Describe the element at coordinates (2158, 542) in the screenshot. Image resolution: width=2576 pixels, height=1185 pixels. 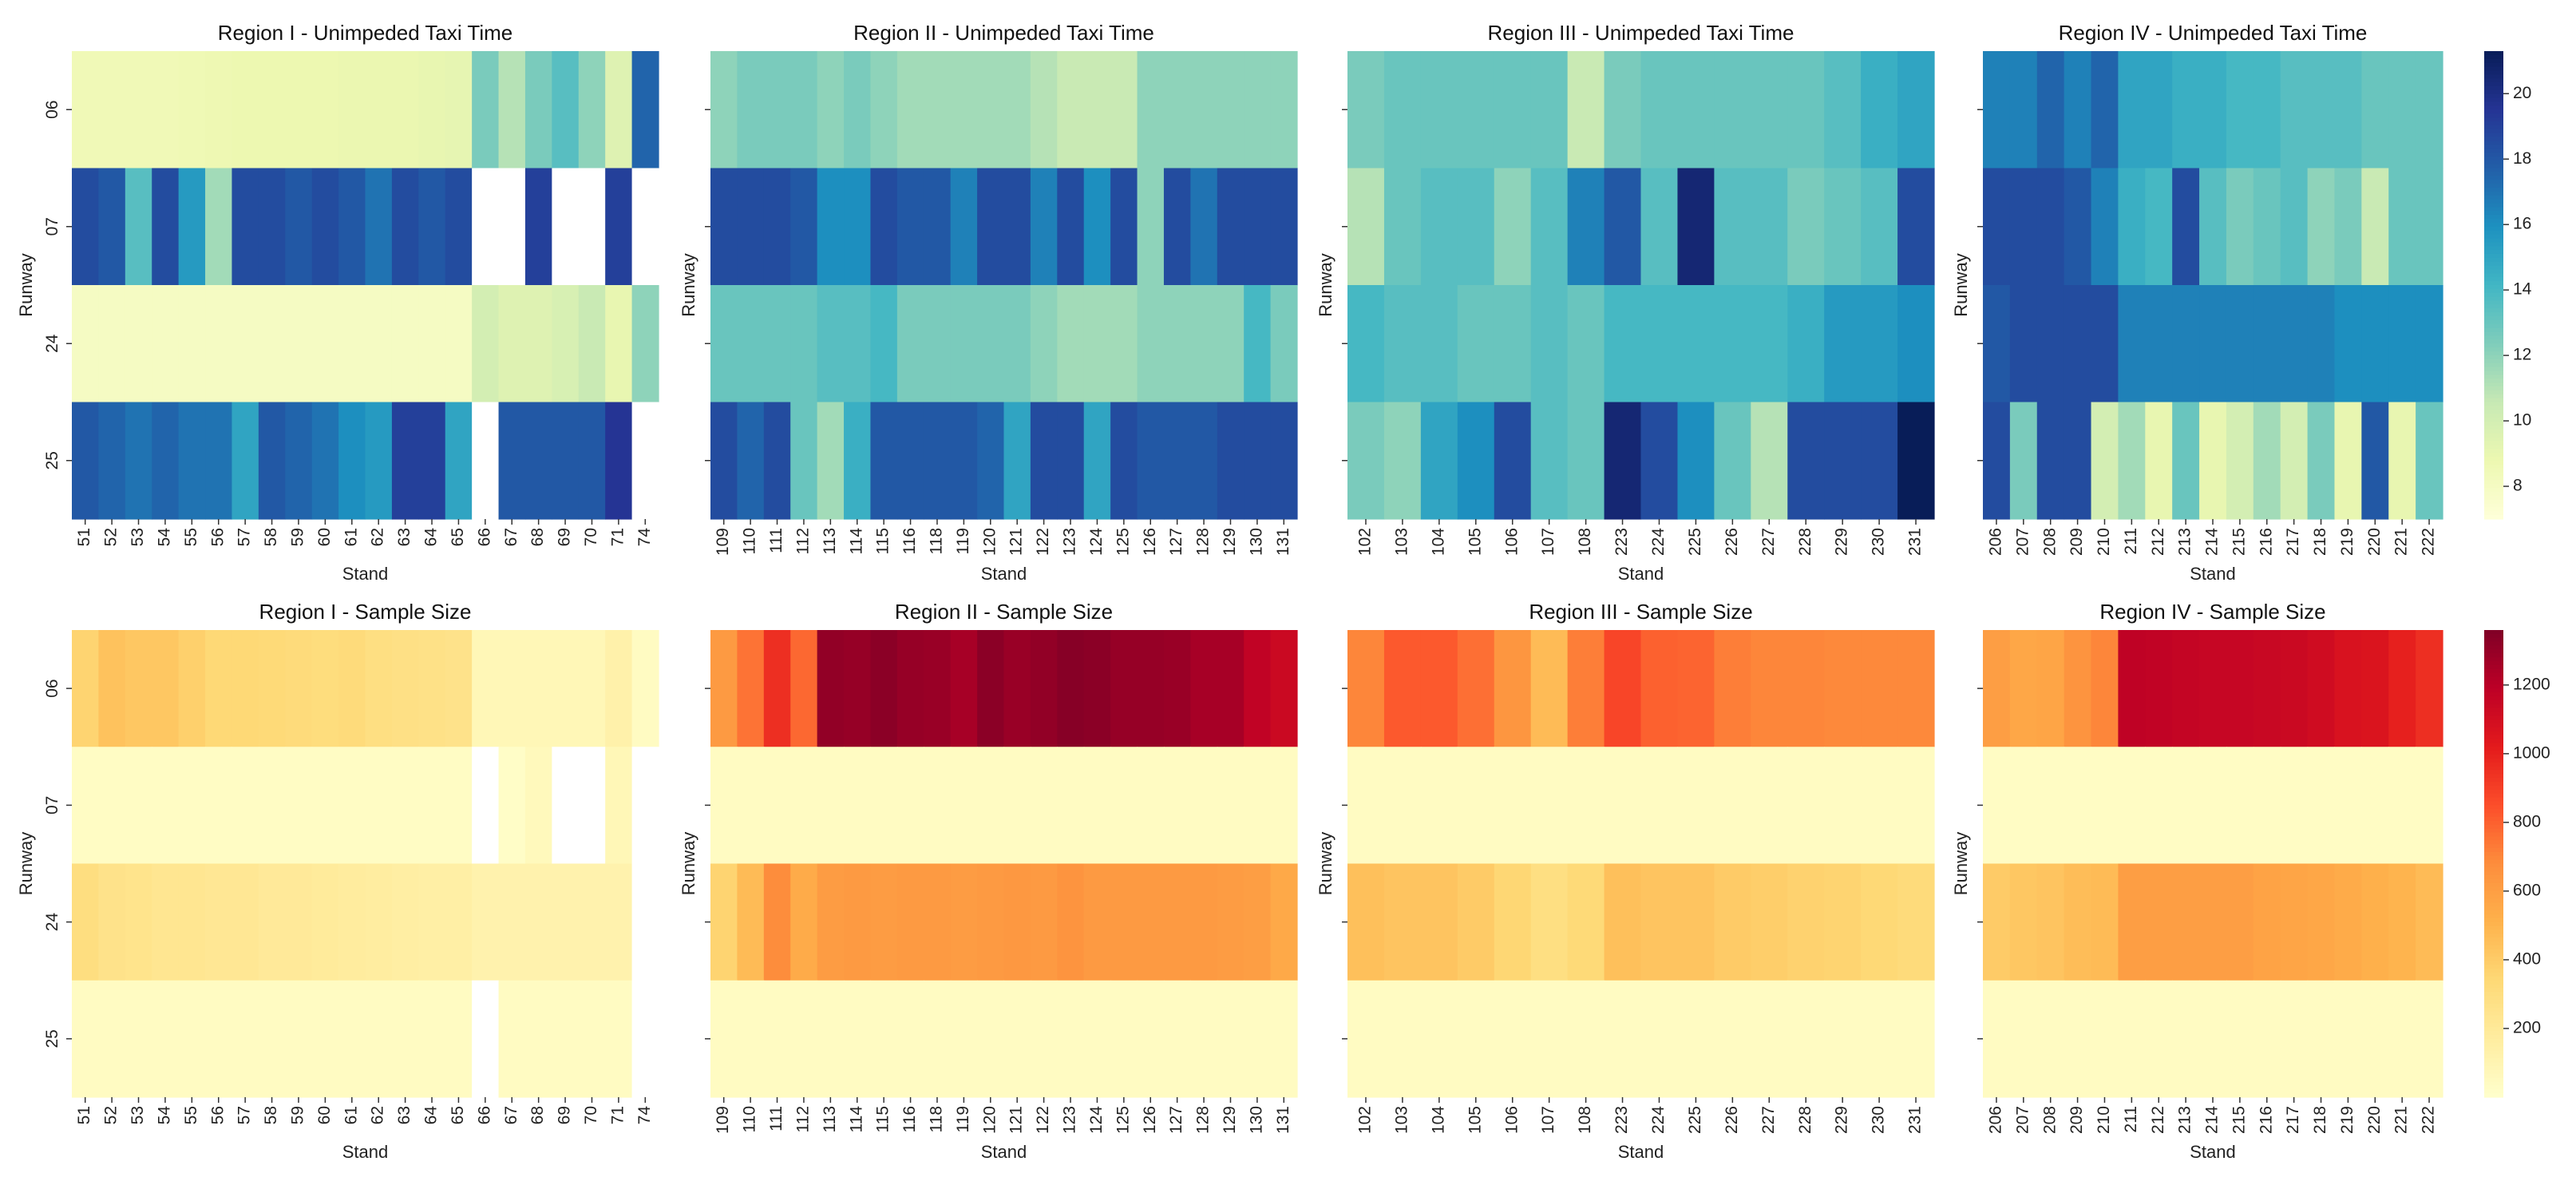
I see `x-tick-label: 212` at that location.